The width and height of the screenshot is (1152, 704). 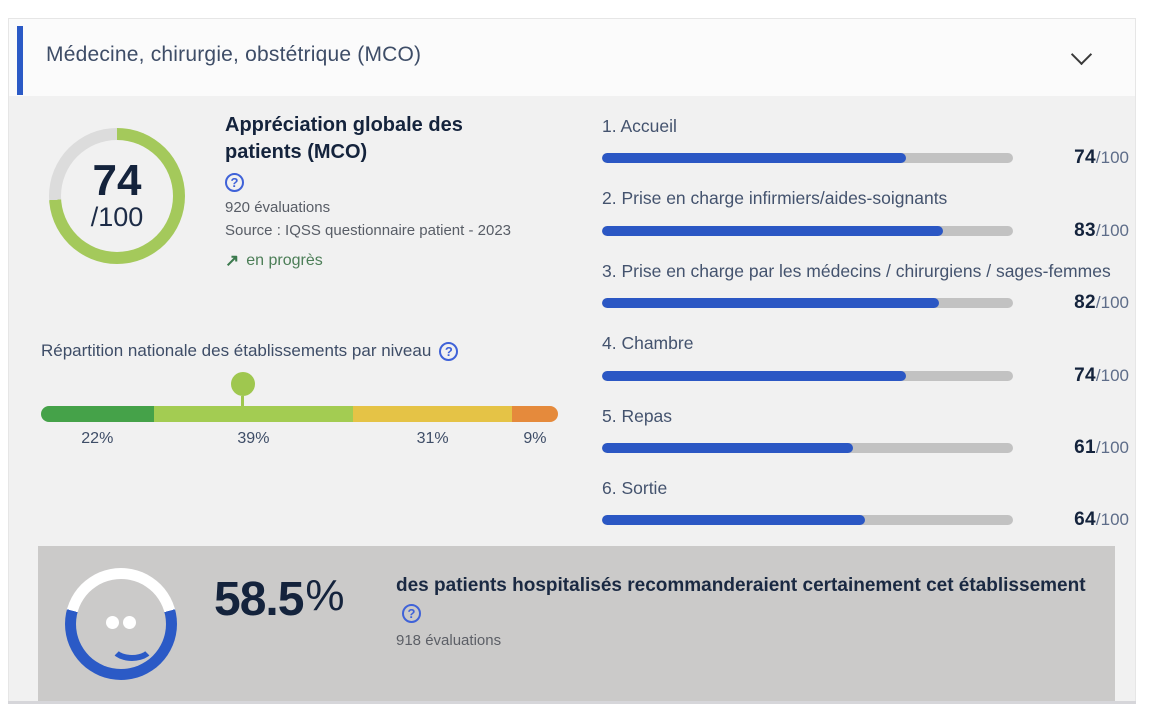 What do you see at coordinates (534, 414) in the screenshot?
I see `segment-orange` at bounding box center [534, 414].